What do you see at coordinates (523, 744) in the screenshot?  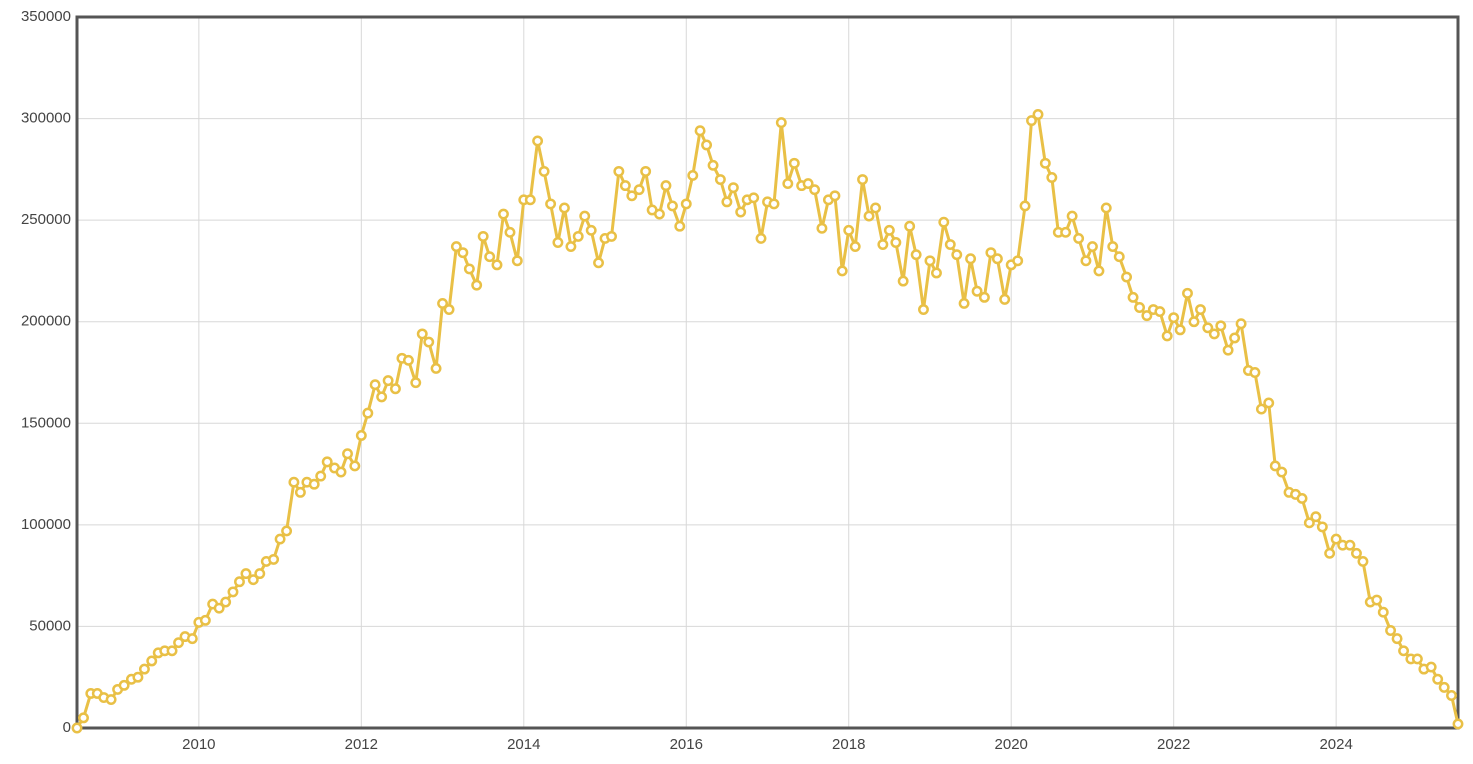 I see `x-tick-label: 2014` at bounding box center [523, 744].